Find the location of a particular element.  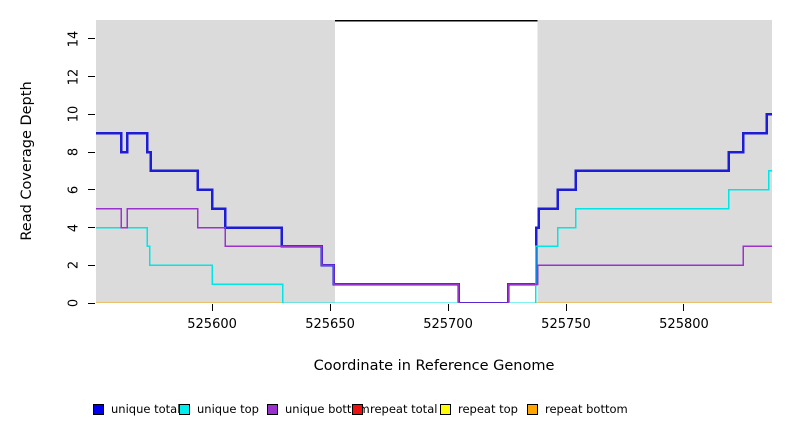

legend-label: repeat top is located at coordinates (488, 409).